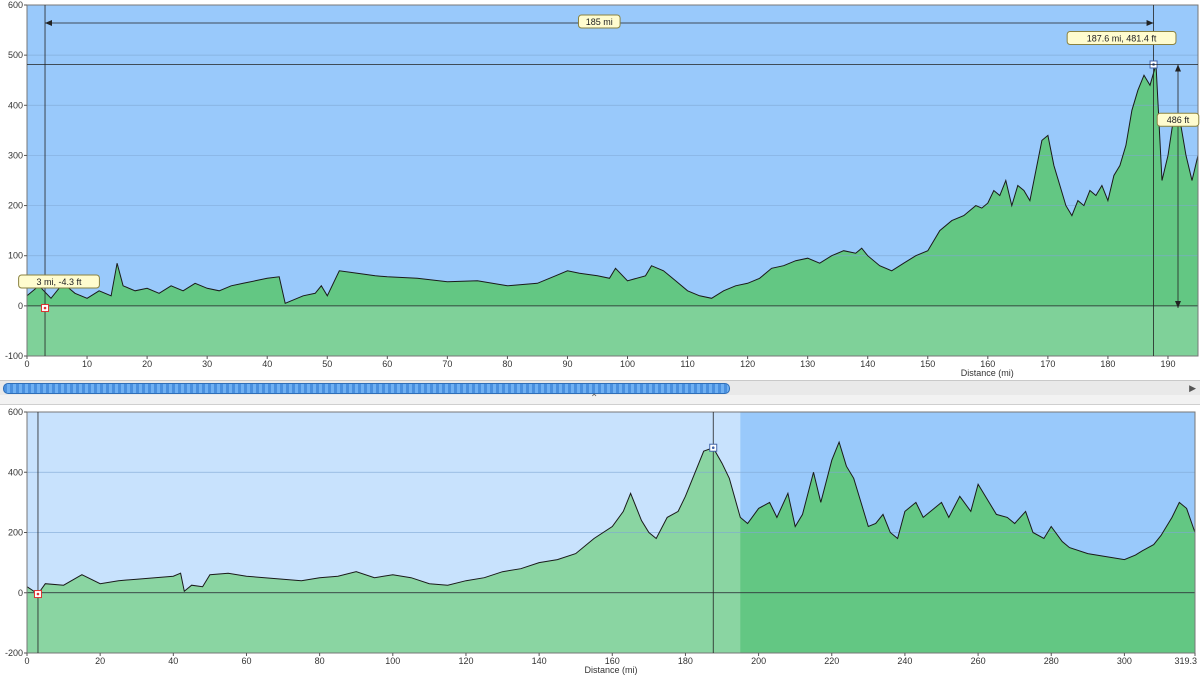 The height and width of the screenshot is (680, 1200). I want to click on below-zero-band, so click(612, 330).